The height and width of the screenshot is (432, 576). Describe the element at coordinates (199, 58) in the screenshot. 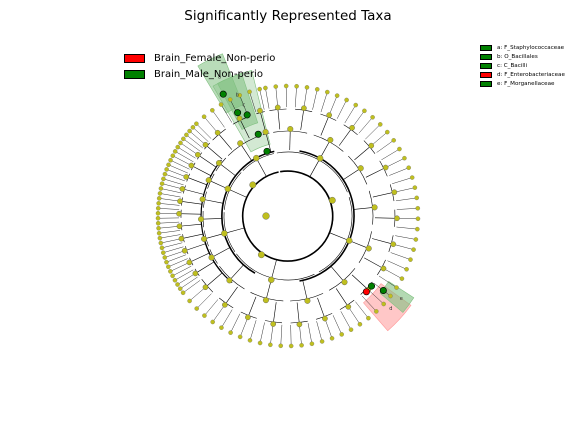

I see `legend-entry-female: Brain_Female_Non-perio` at that location.